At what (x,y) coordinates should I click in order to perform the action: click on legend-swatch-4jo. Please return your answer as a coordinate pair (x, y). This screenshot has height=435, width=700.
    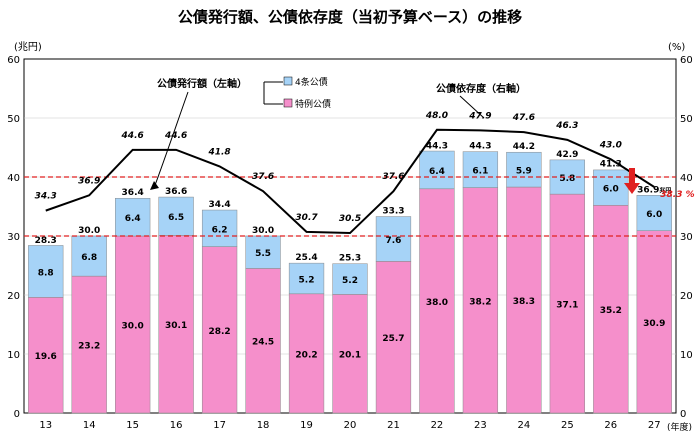
    Looking at the image, I should click on (288, 81).